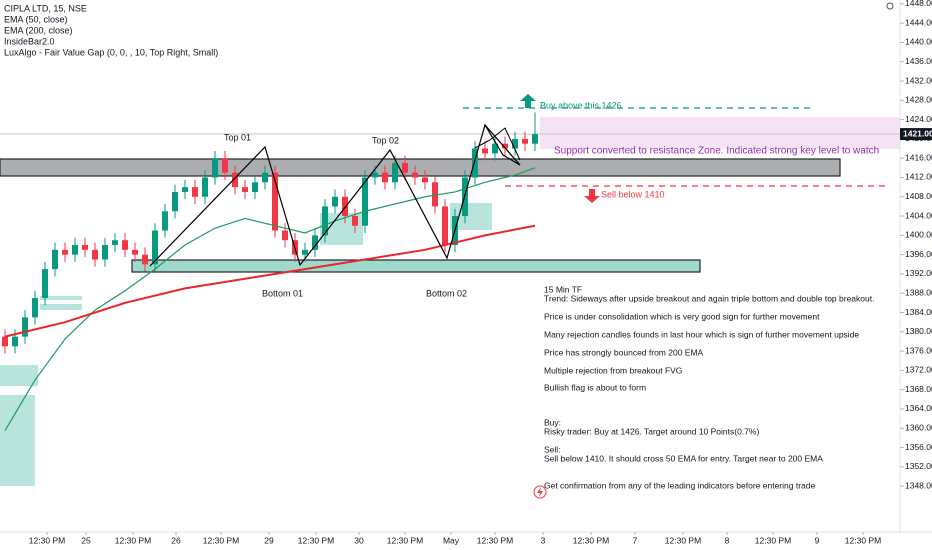 This screenshot has height=550, width=932. What do you see at coordinates (918, 177) in the screenshot?
I see `y-tick-label: 1412.00` at bounding box center [918, 177].